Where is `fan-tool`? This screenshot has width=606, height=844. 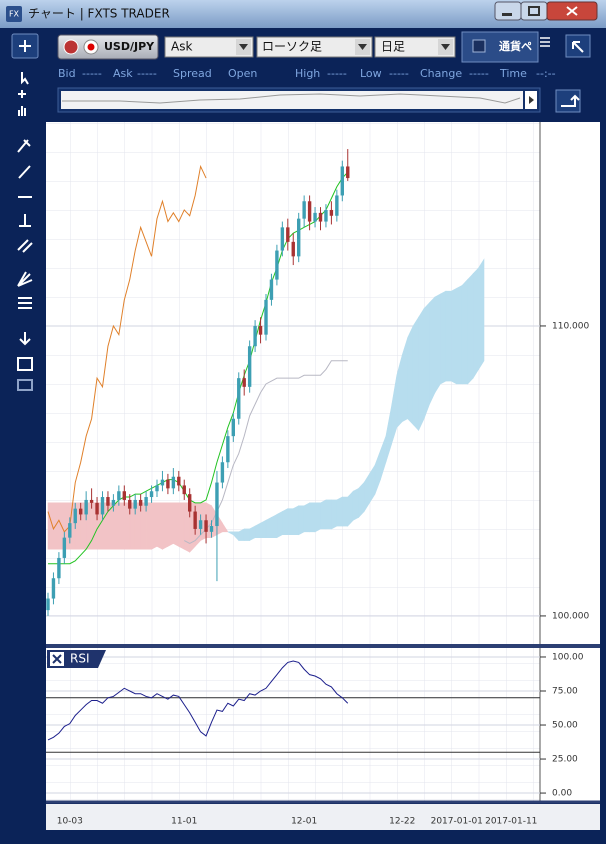 fan-tool is located at coordinates (25, 279).